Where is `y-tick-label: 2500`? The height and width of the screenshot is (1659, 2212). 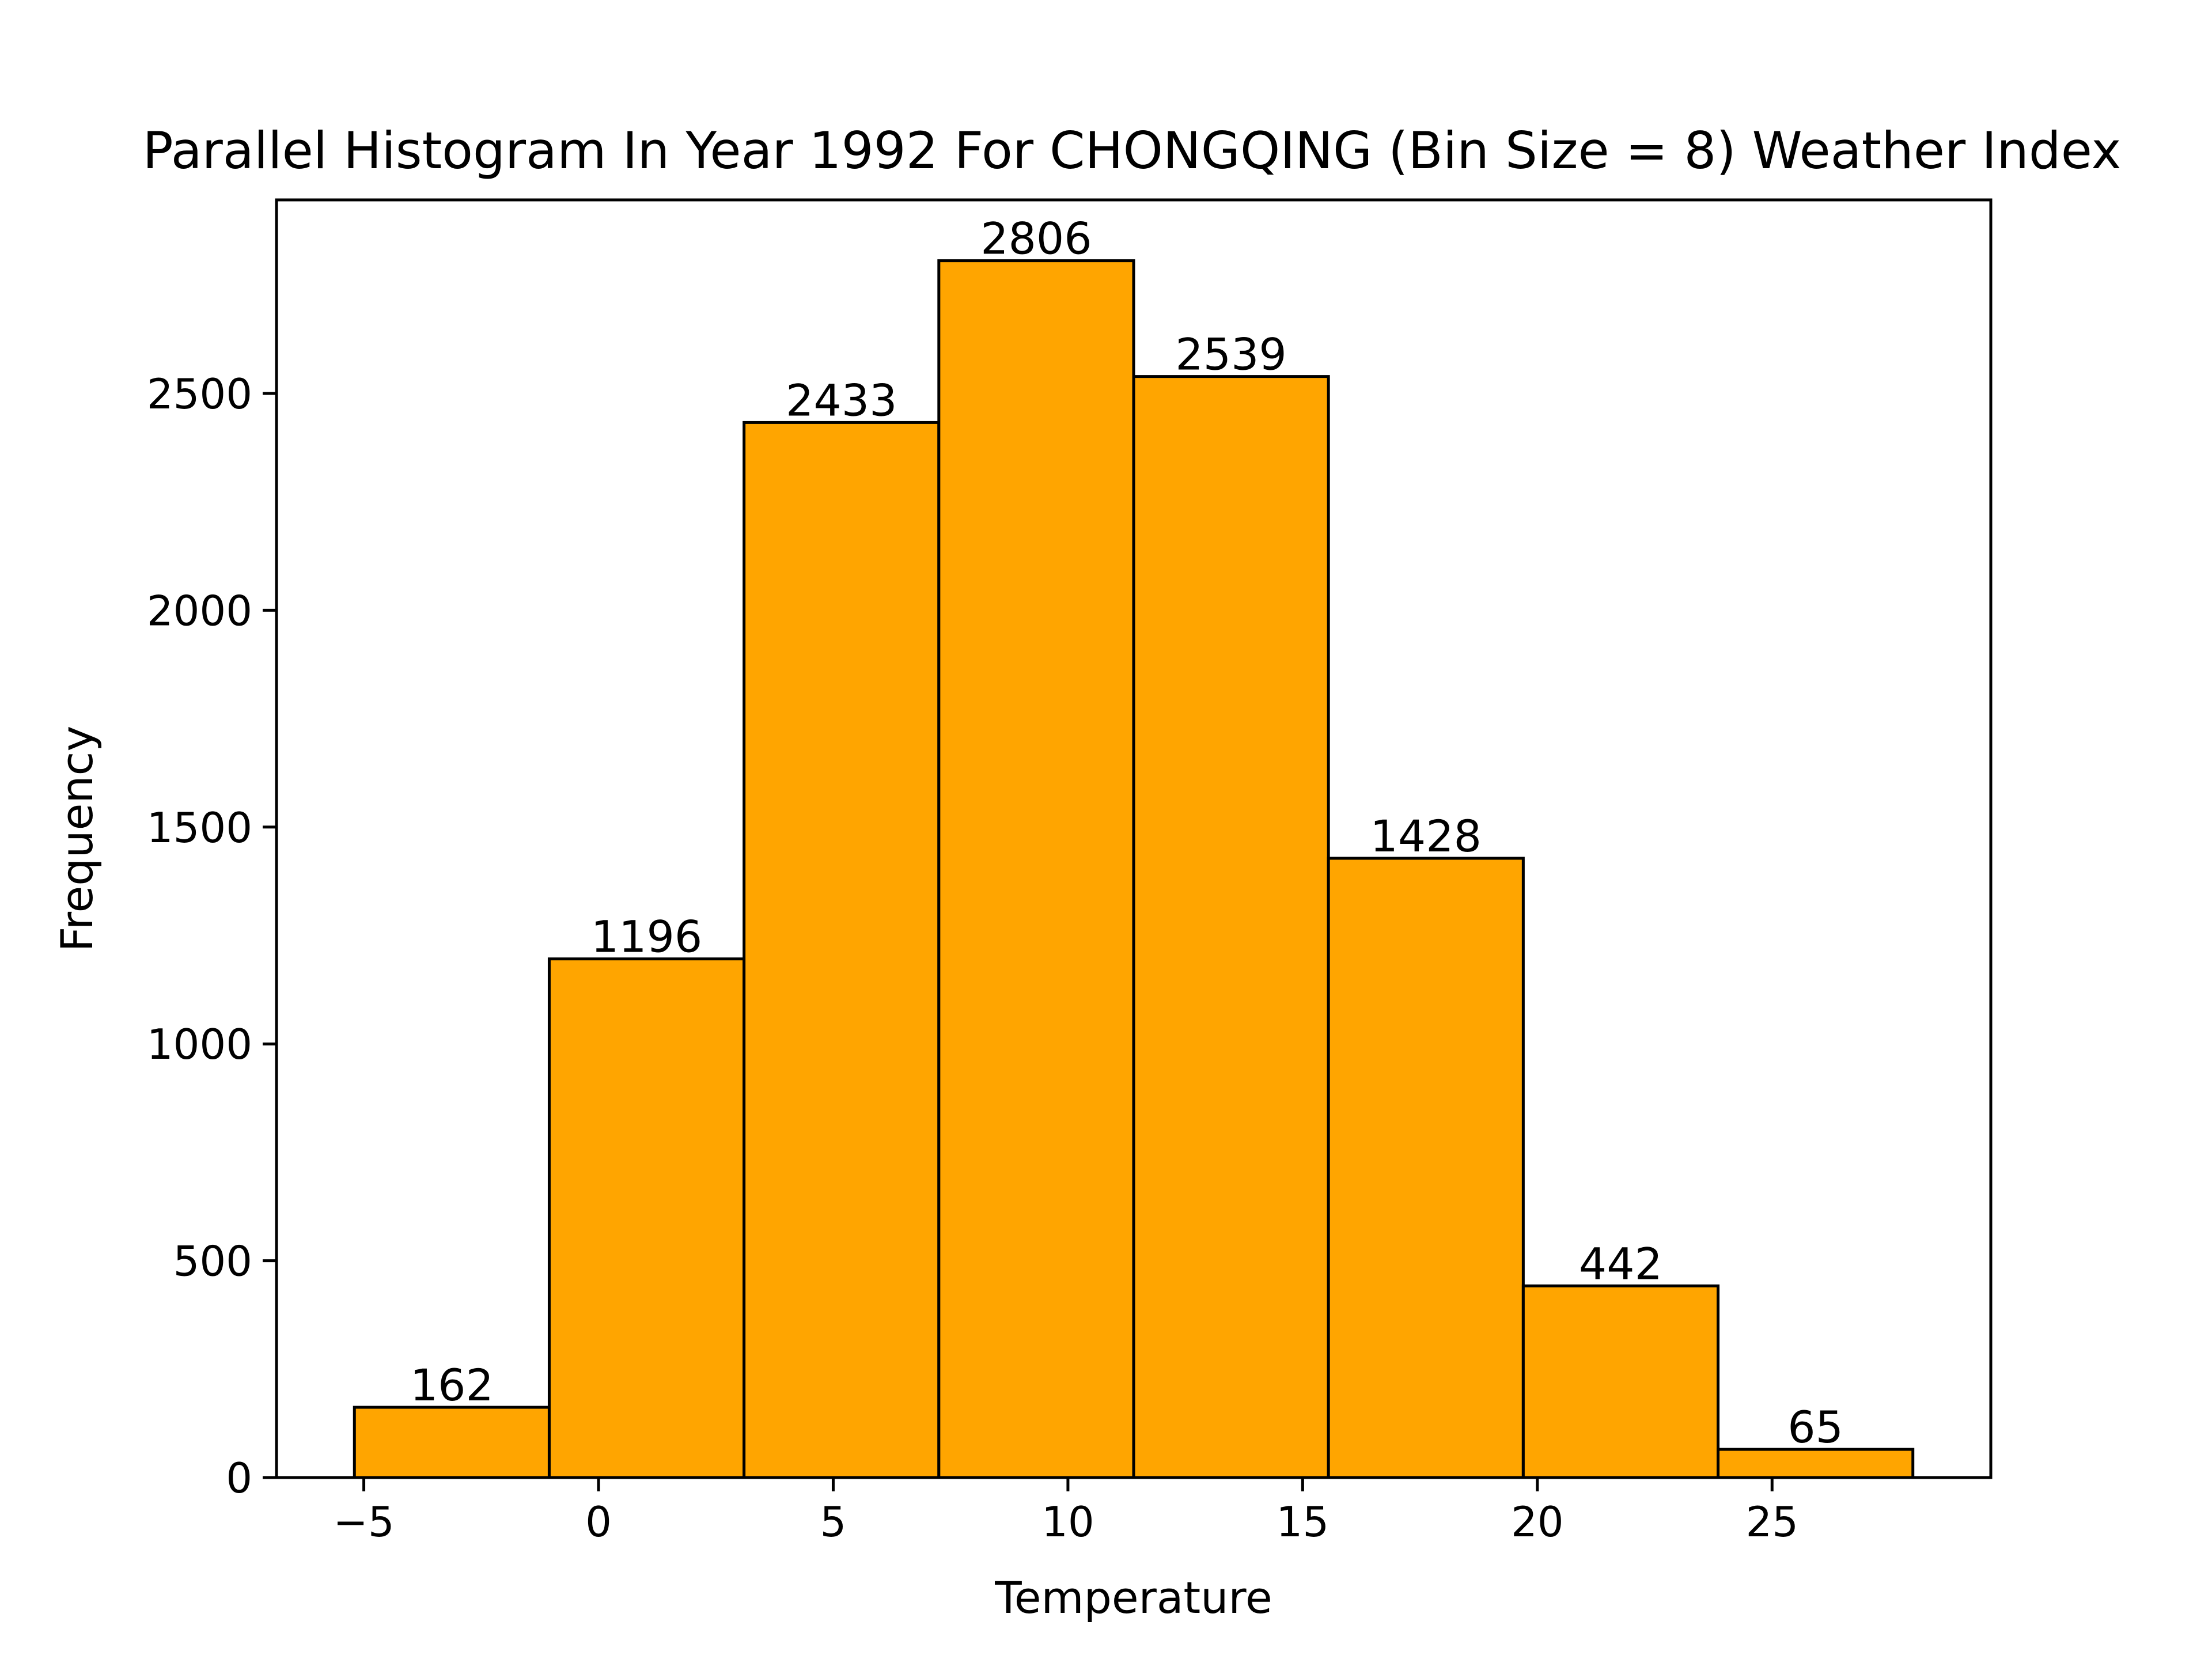
y-tick-label: 2500 is located at coordinates (199, 394).